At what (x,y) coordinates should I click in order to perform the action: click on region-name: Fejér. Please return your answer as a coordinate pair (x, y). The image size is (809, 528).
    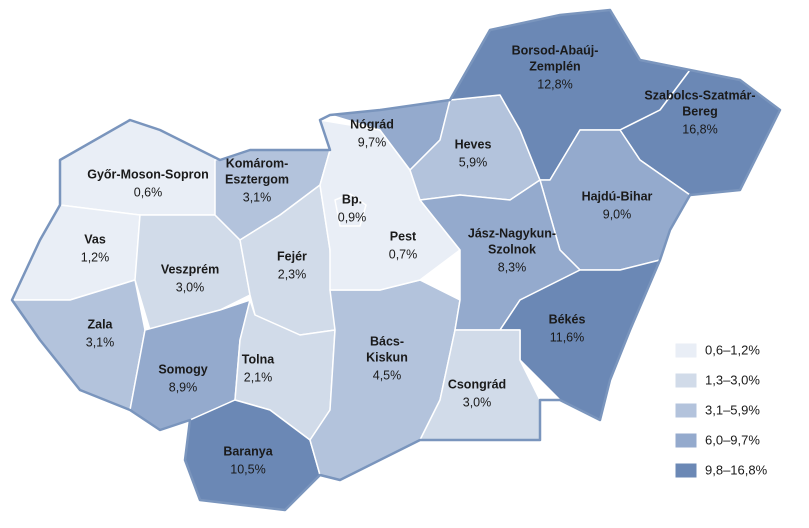
    Looking at the image, I should click on (292, 256).